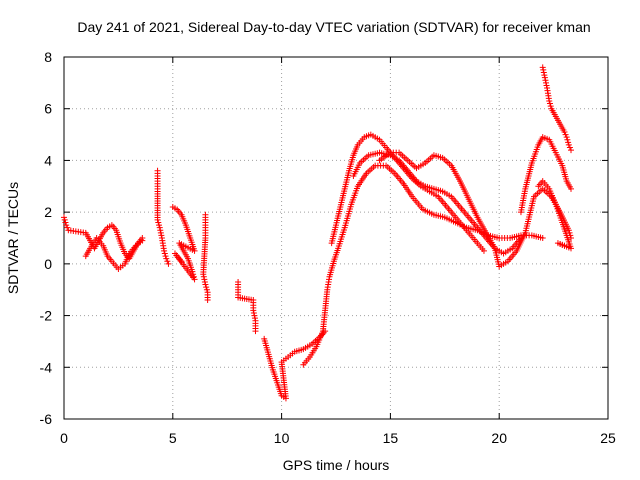 The image size is (640, 480). I want to click on data-point-sat-b, so click(142, 240).